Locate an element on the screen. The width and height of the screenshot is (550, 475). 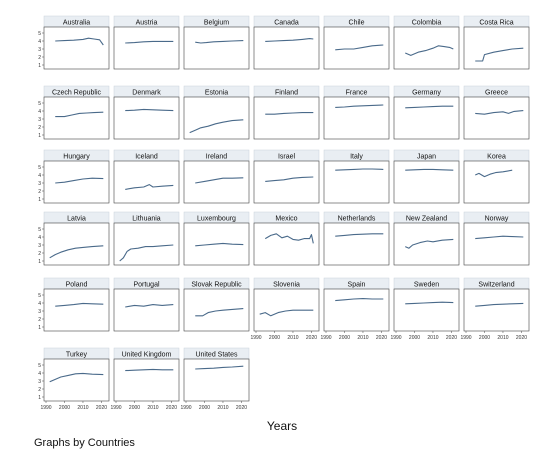
panel: Ireland is located at coordinates (216, 176).